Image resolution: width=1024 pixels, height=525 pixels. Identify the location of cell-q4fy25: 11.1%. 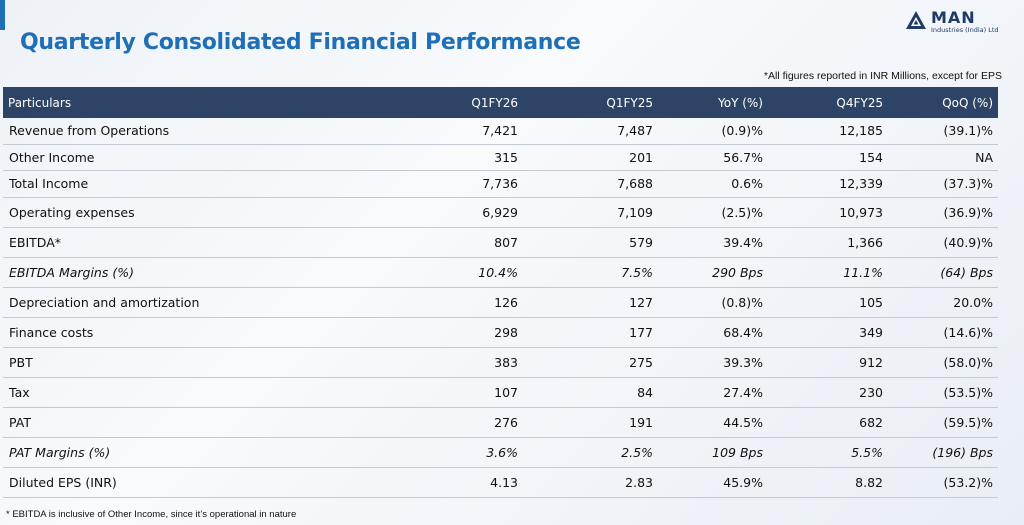
(828, 272).